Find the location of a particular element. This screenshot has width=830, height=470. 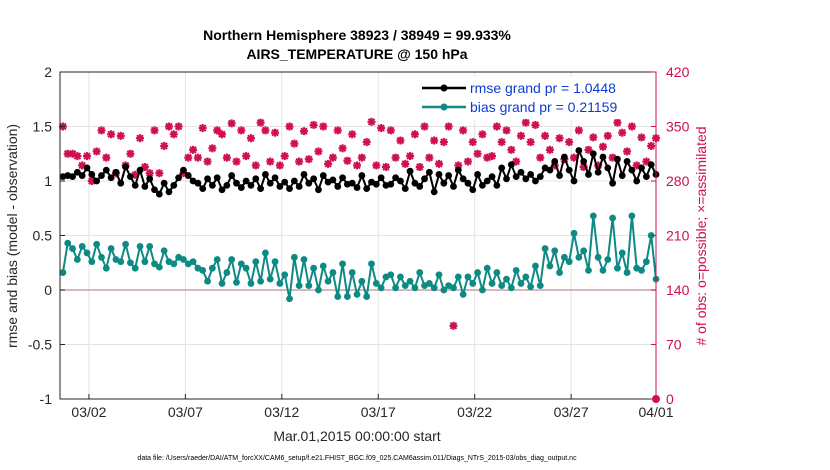

y-right-tick-label: 140 is located at coordinates (678, 290).